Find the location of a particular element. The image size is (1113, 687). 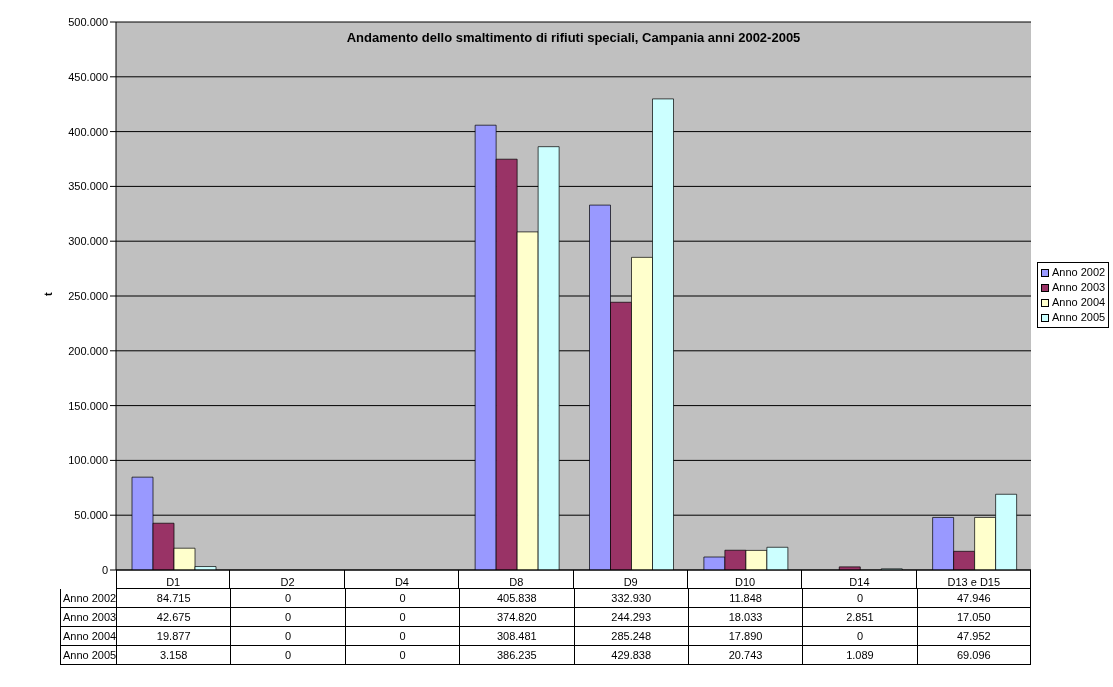

data-label: 18.033 is located at coordinates (745, 617).